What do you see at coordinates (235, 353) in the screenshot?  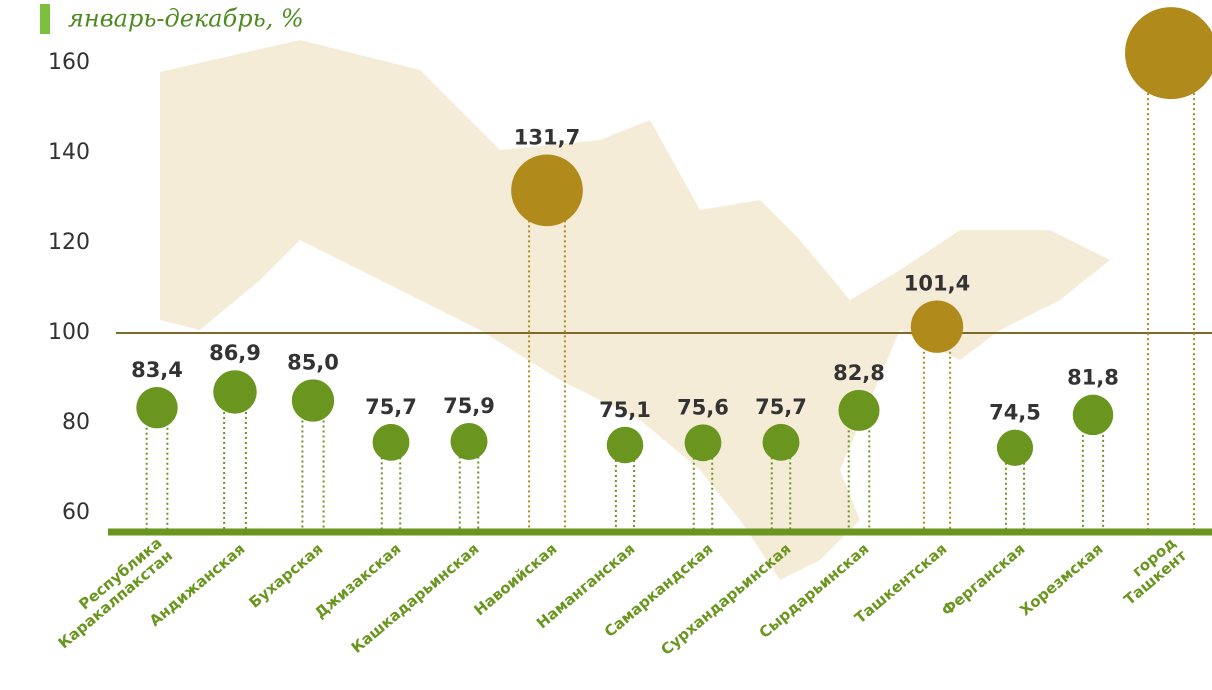 I see `value-label: 86,9` at bounding box center [235, 353].